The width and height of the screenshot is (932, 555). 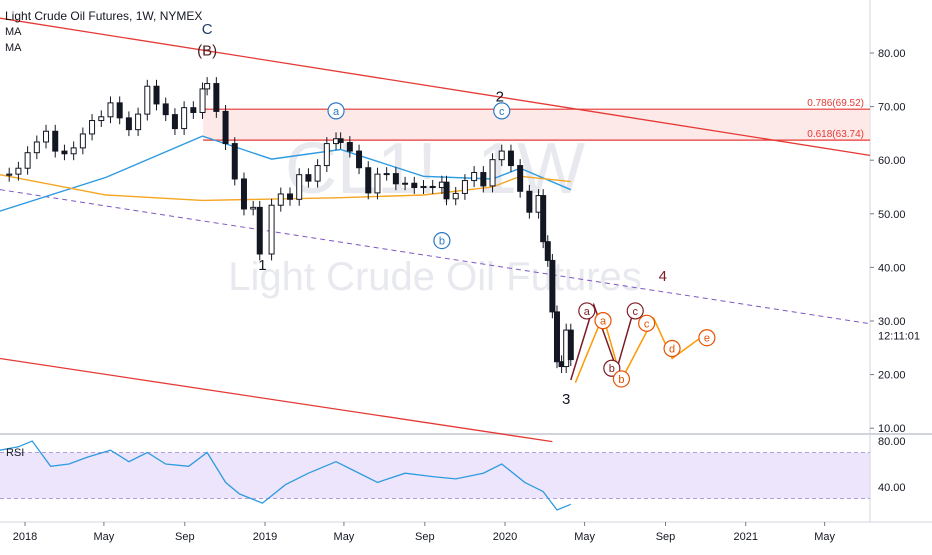 I want to click on proj-b-orange: b, so click(x=621, y=379).